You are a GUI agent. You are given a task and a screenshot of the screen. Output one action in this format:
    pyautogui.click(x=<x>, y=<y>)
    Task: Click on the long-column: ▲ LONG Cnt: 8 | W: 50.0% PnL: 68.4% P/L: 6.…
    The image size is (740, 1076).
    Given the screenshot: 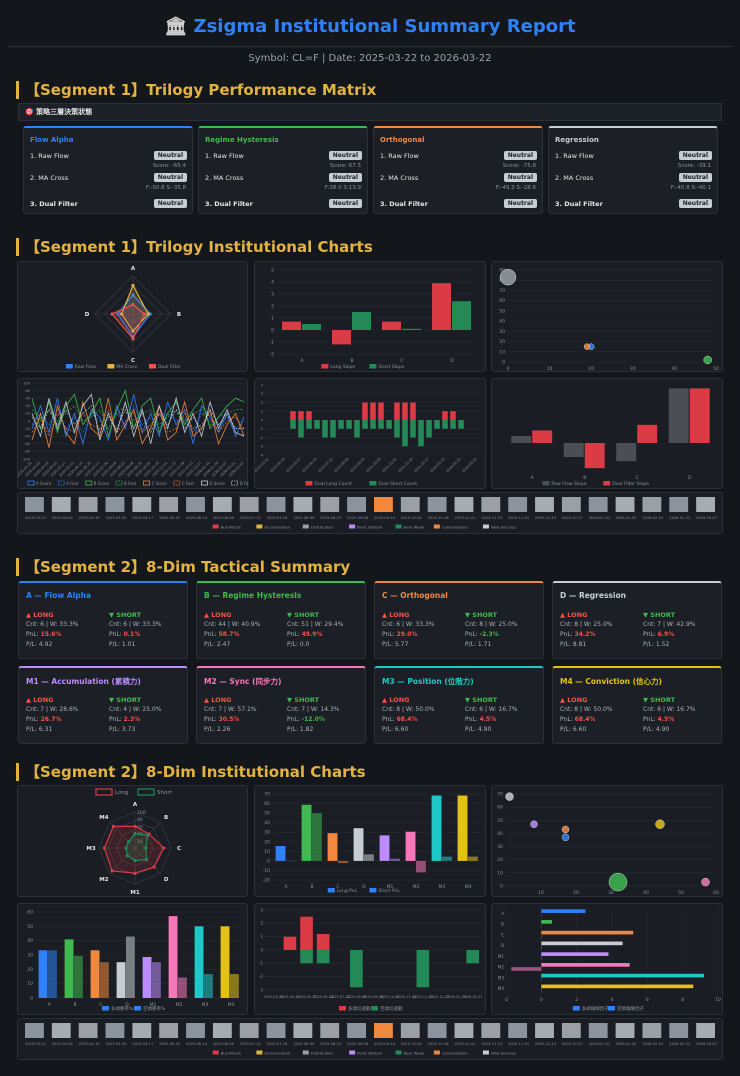 What is the action you would take?
    pyautogui.click(x=408, y=715)
    